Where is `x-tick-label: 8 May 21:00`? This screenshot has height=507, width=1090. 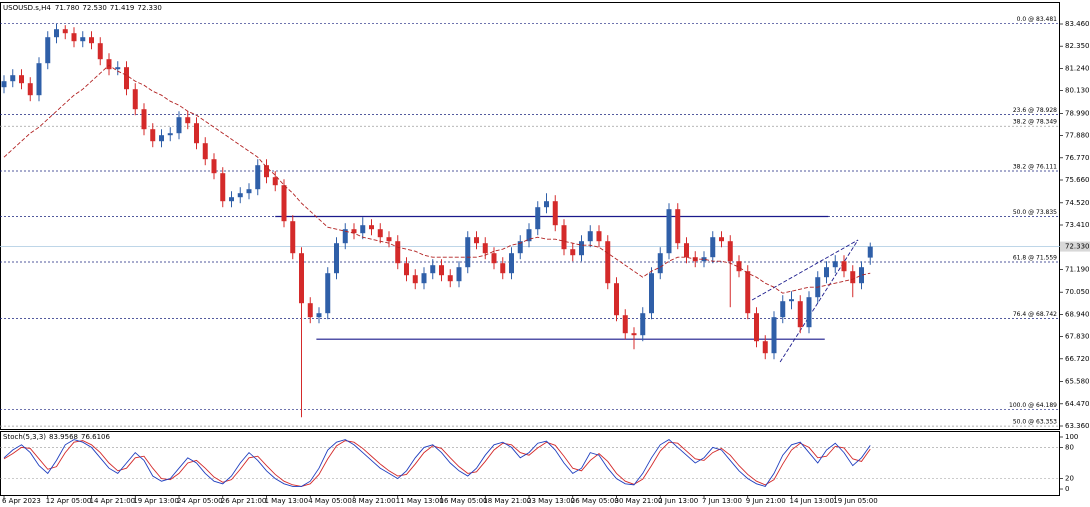
x-tick-label: 8 May 21:00 is located at coordinates (374, 501).